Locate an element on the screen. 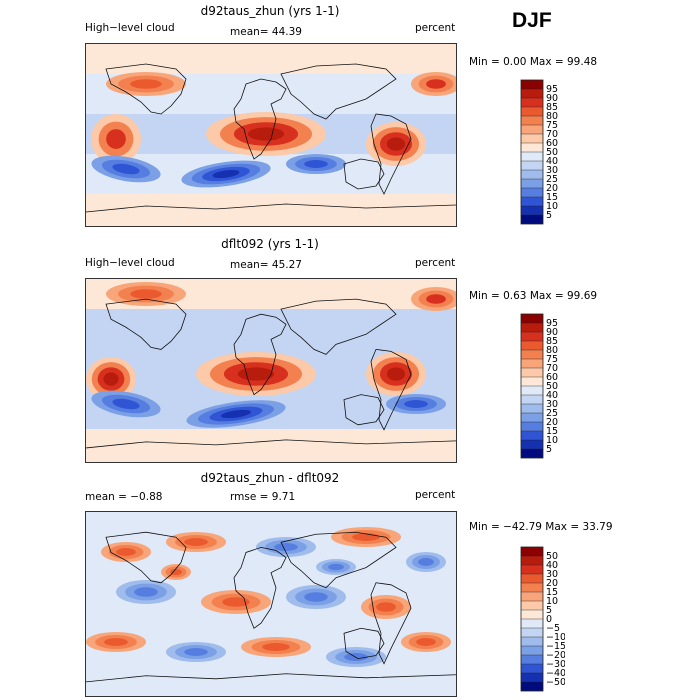 The height and width of the screenshot is (700, 700). colorbar2-label-6: 60 is located at coordinates (552, 377).